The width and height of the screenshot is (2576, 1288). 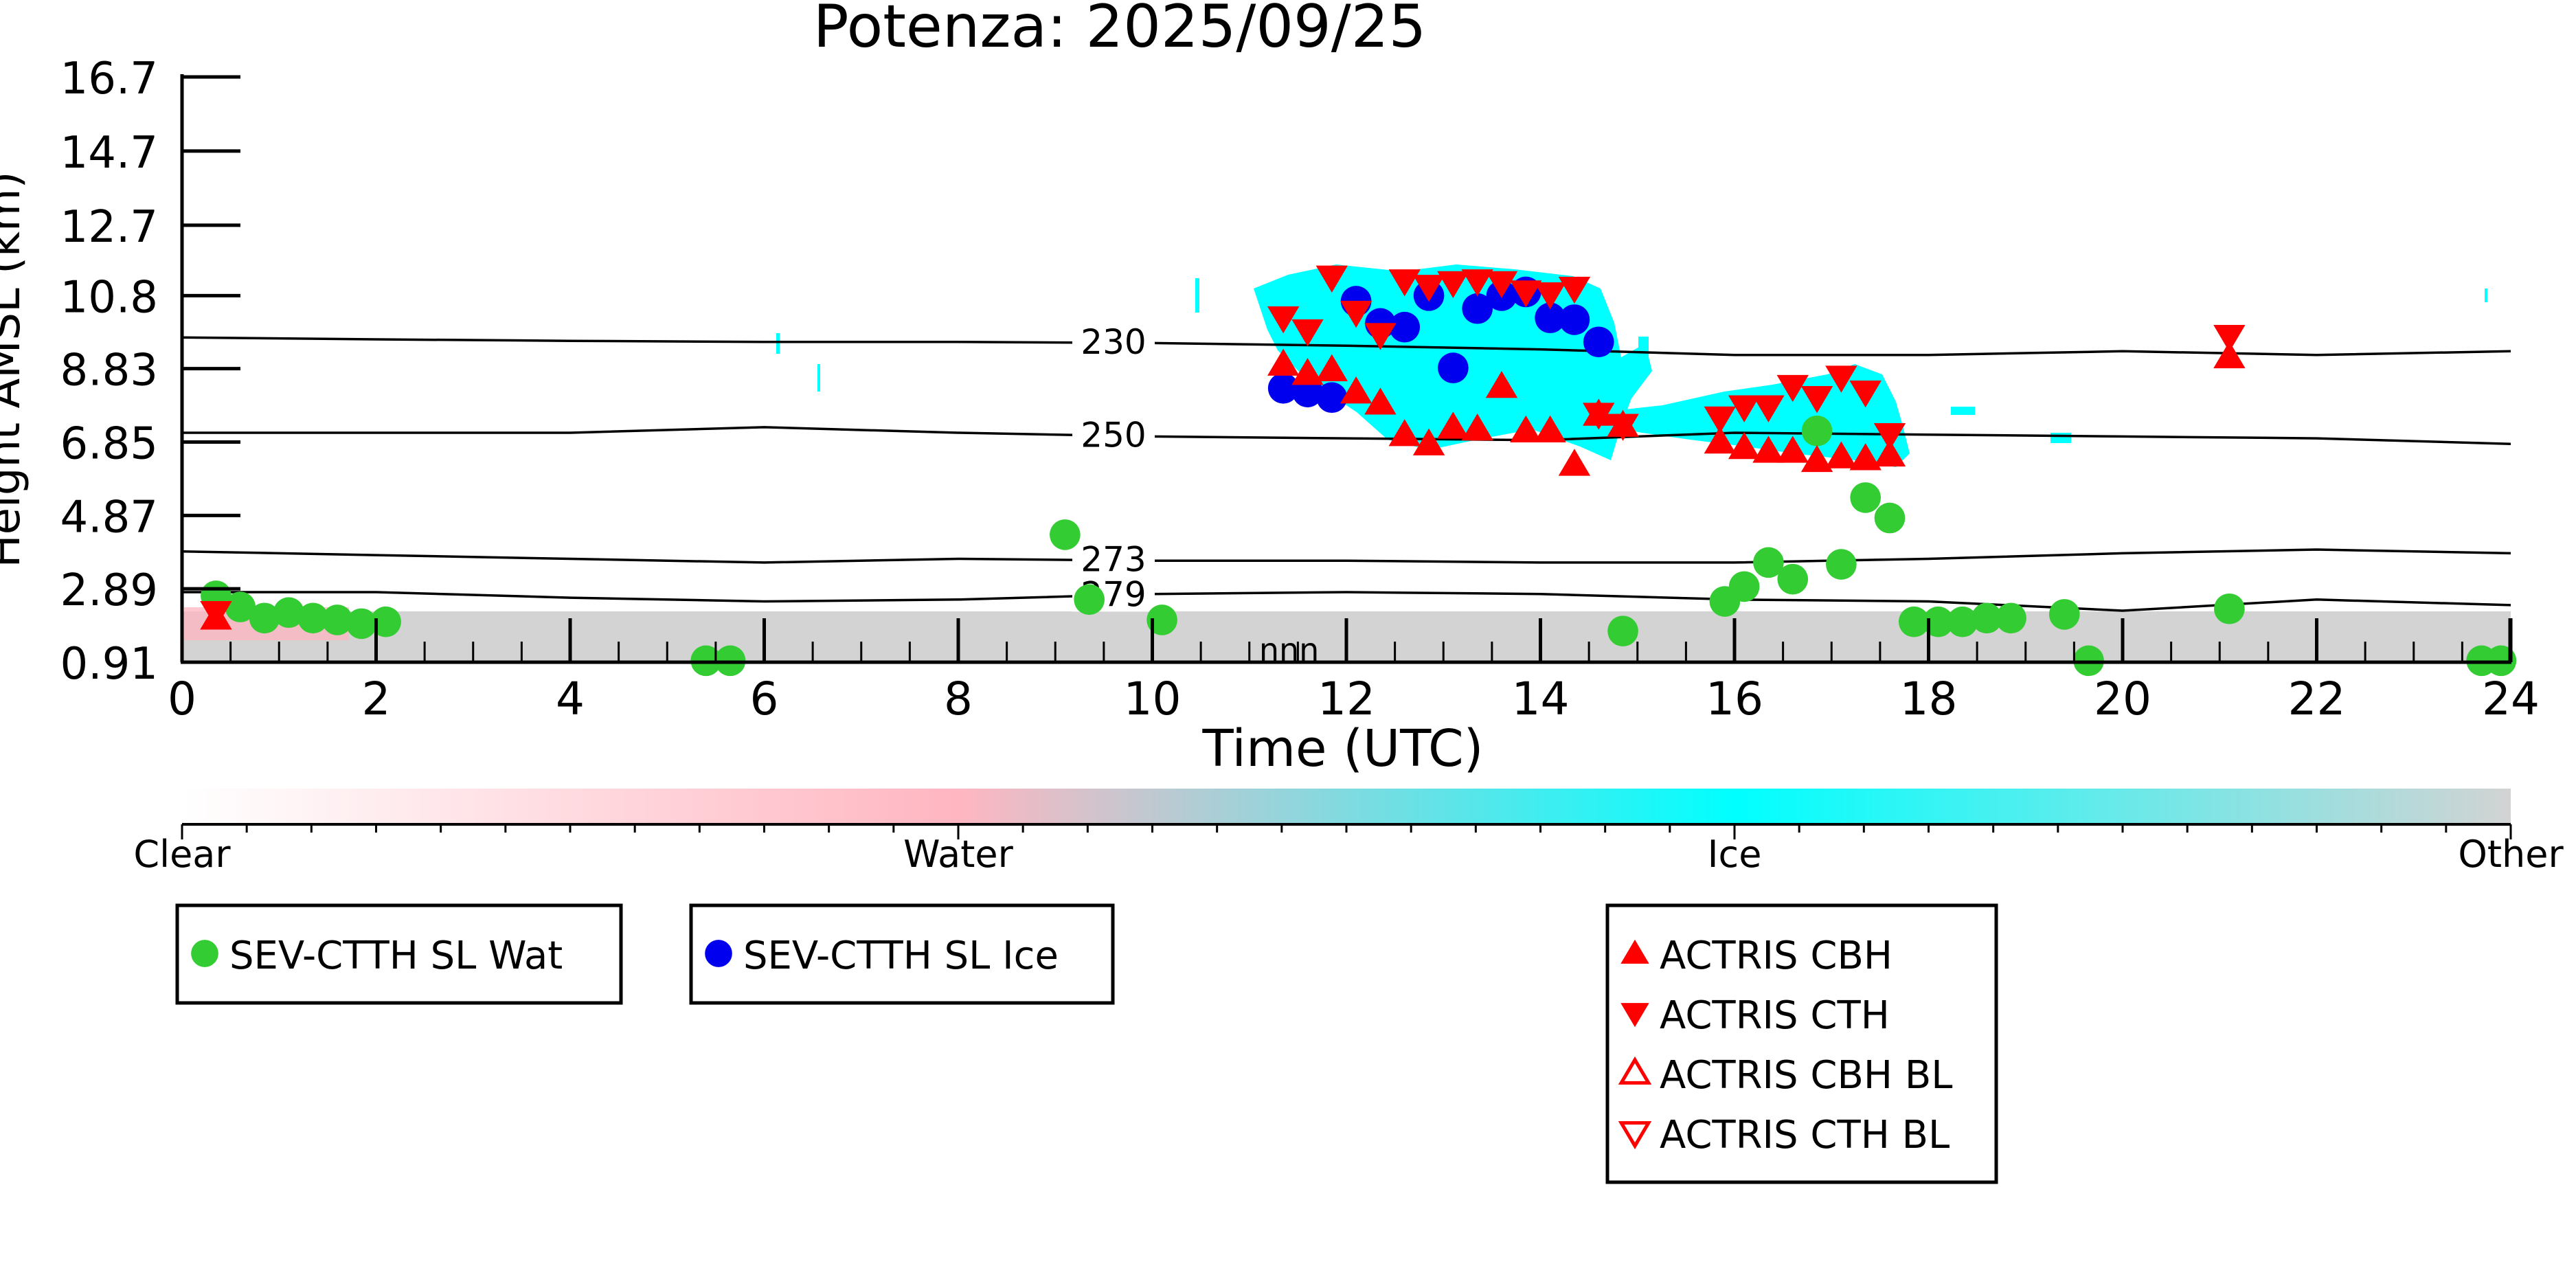 I want to click on x-ticks: 0 2 4 6 8 10 12 14 16 18 20 22 24, so click(x=1354, y=671).